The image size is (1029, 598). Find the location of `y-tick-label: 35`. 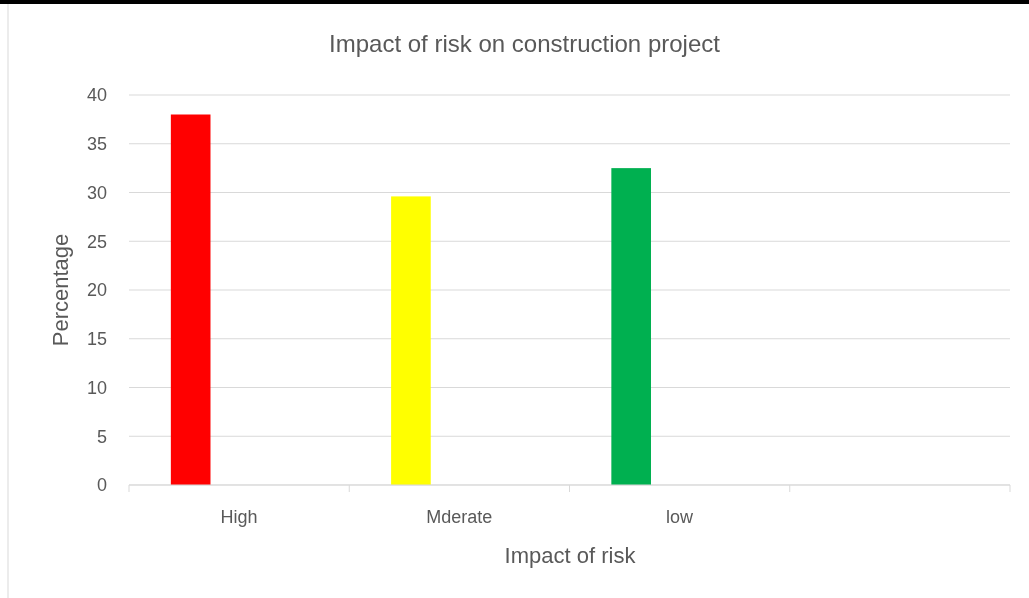

y-tick-label: 35 is located at coordinates (96, 144).